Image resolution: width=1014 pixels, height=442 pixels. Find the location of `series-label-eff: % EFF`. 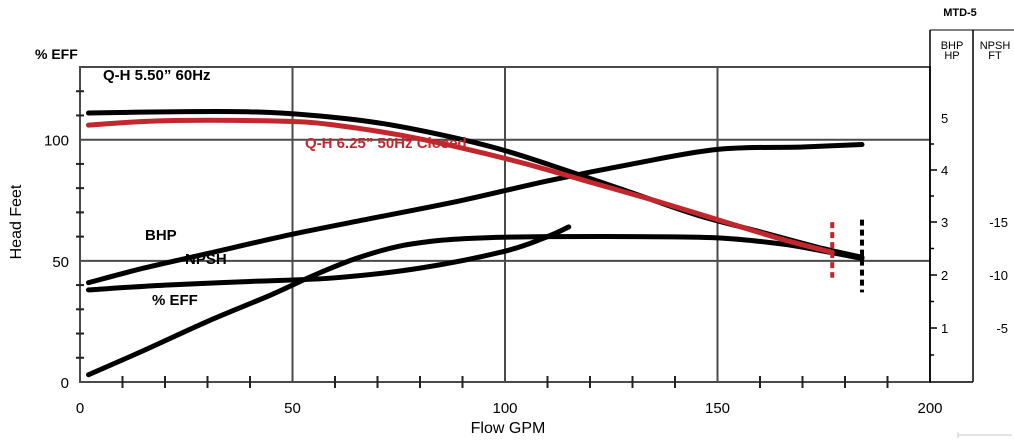

series-label-eff: % EFF is located at coordinates (175, 300).